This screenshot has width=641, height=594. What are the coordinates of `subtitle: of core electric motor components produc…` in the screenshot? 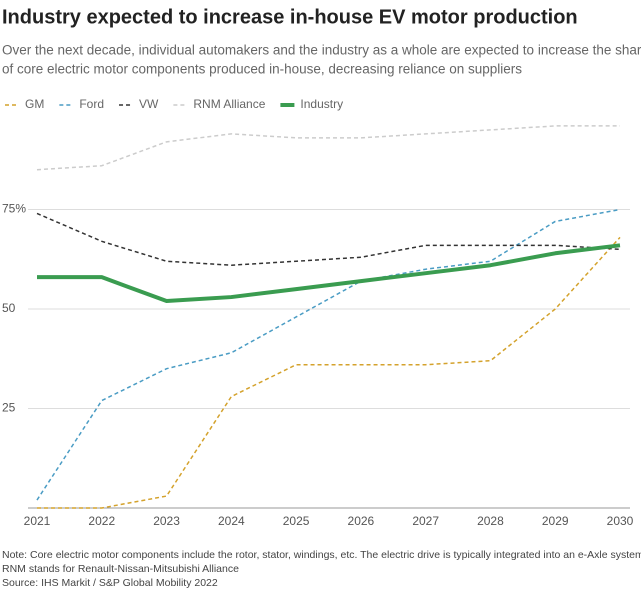 It's located at (262, 69).